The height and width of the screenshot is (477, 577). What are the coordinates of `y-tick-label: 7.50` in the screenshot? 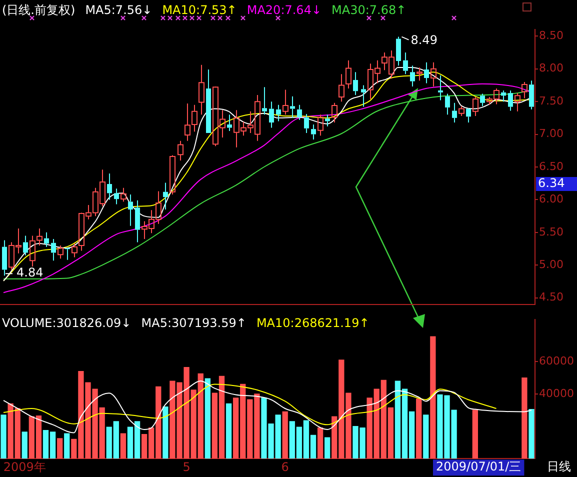 It's located at (551, 101).